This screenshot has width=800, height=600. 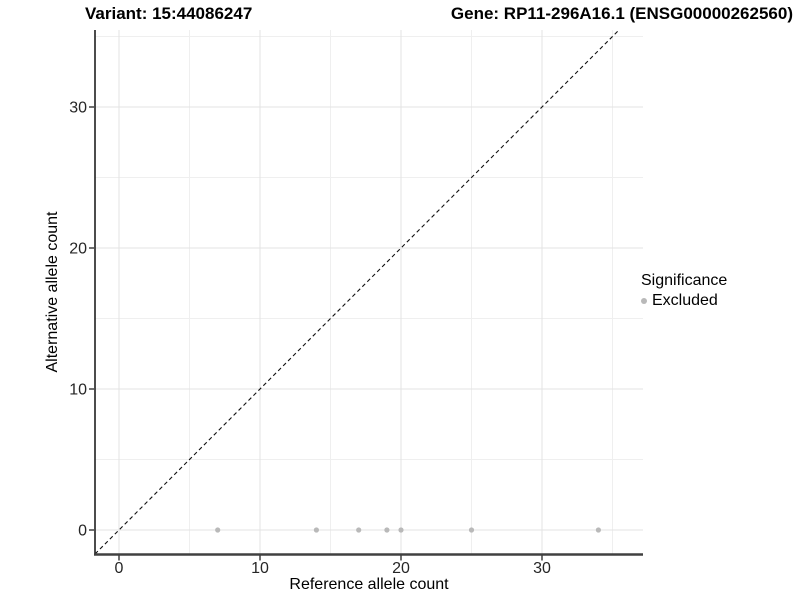 What do you see at coordinates (52, 292) in the screenshot?
I see `y-axis-title: Alternative allele count` at bounding box center [52, 292].